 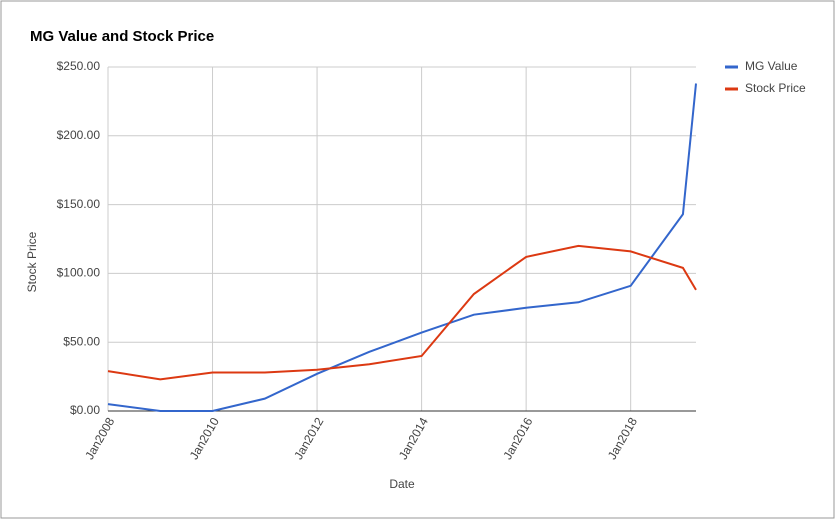 I want to click on y-tick-label: $250.00, so click(x=79, y=66).